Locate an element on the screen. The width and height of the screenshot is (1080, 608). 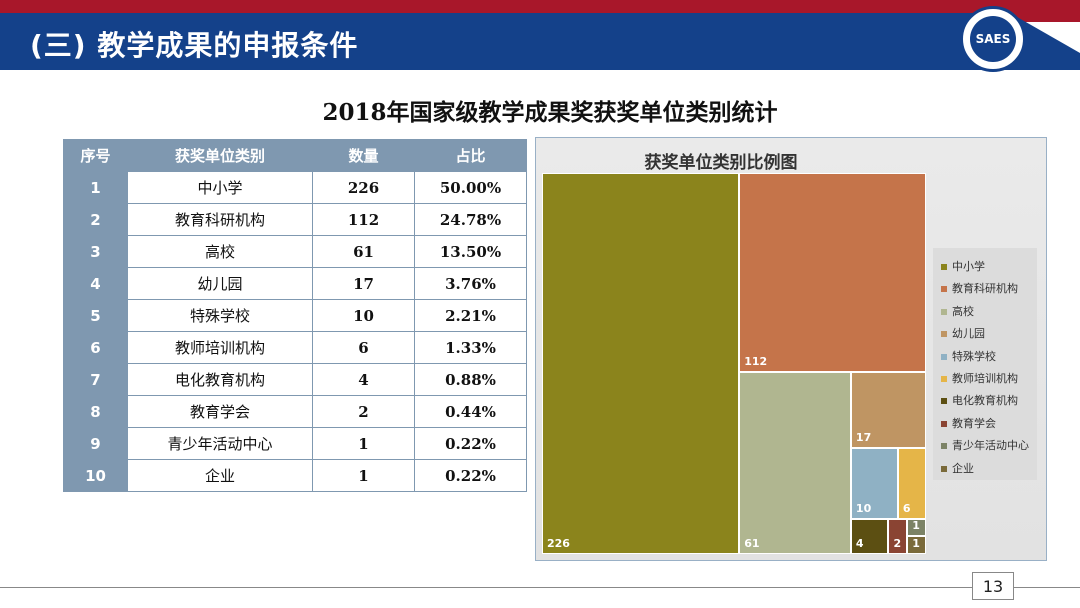
row-count: 112 is located at coordinates (363, 219).